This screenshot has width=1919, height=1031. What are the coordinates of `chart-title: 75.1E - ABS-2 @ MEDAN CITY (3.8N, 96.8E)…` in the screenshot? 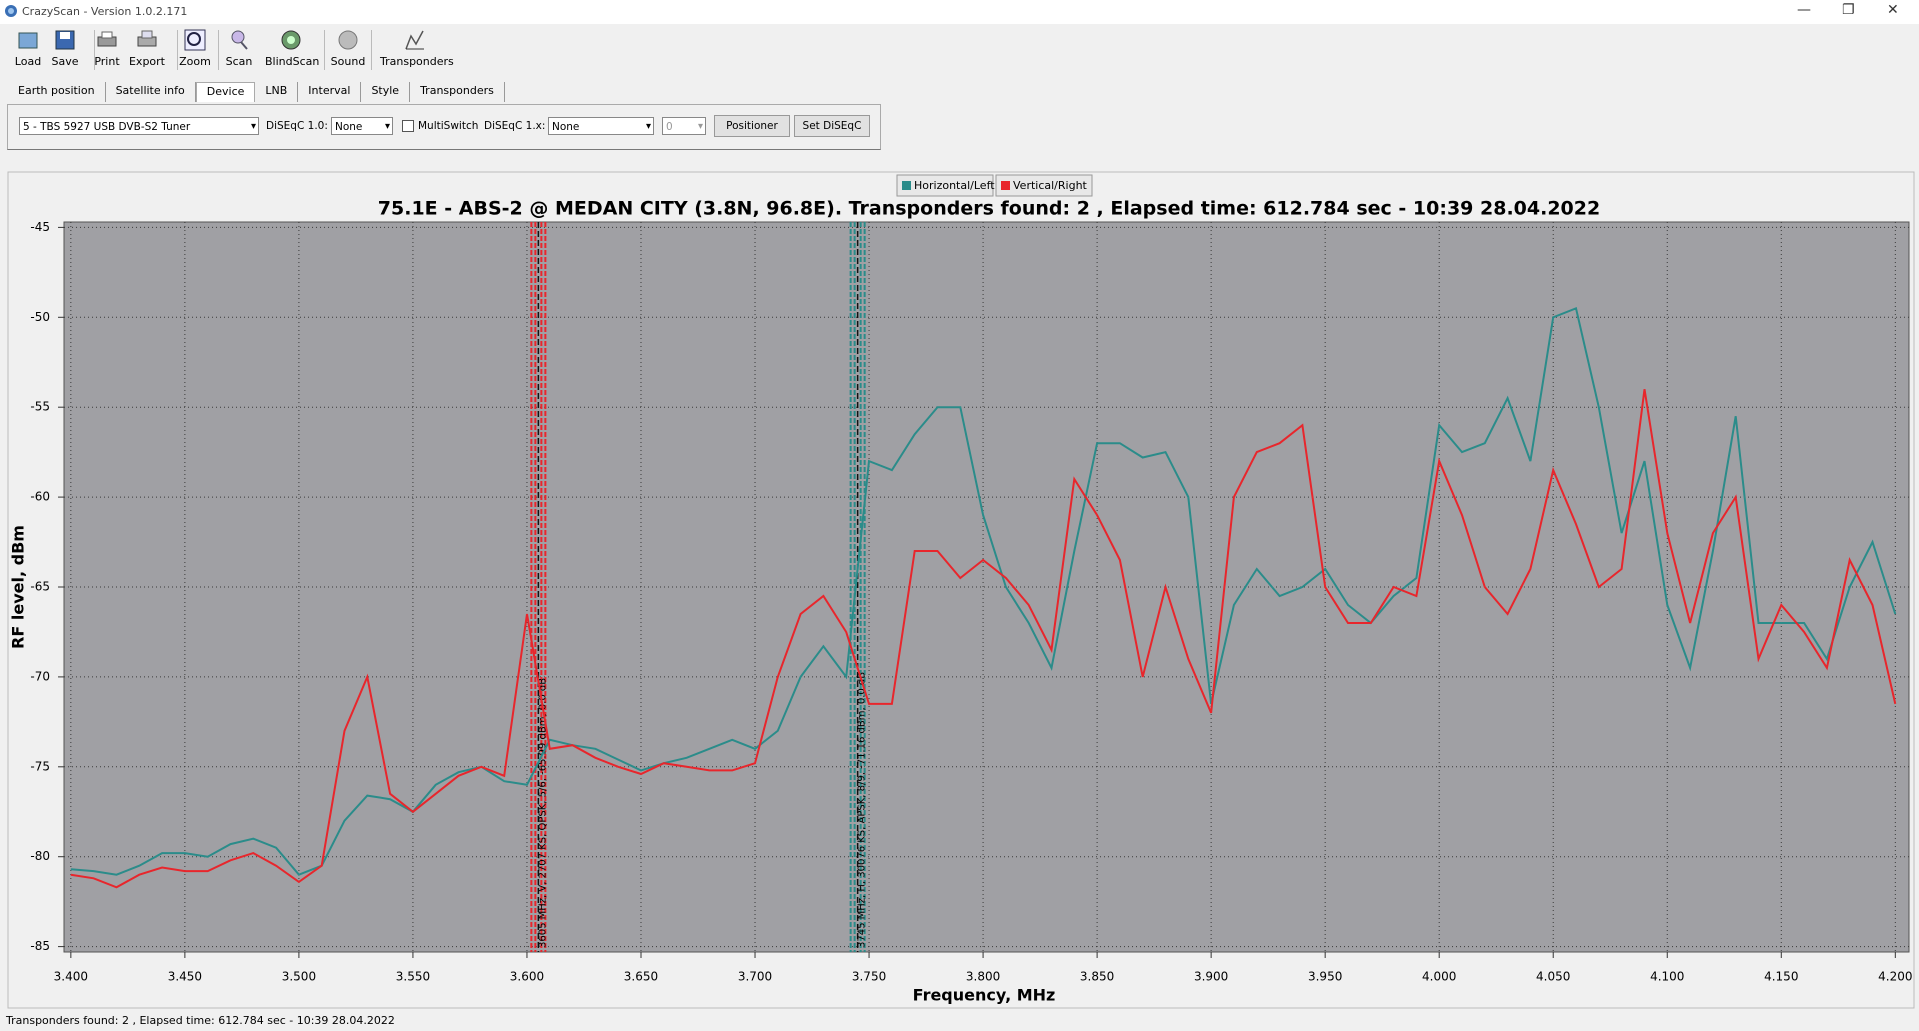 It's located at (989, 209).